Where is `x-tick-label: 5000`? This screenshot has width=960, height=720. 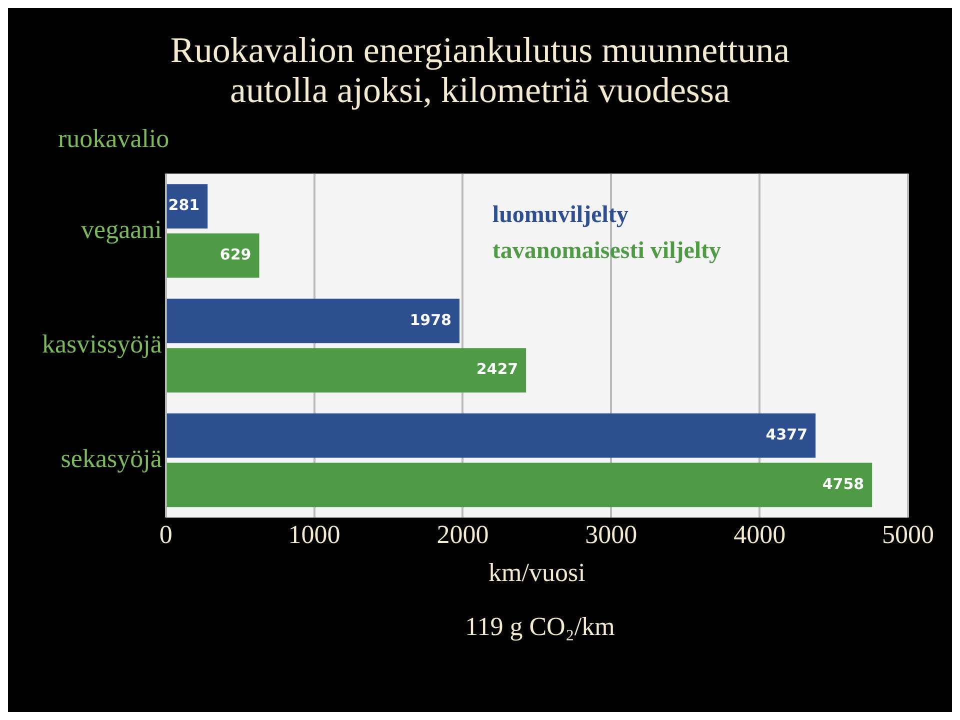 x-tick-label: 5000 is located at coordinates (908, 535).